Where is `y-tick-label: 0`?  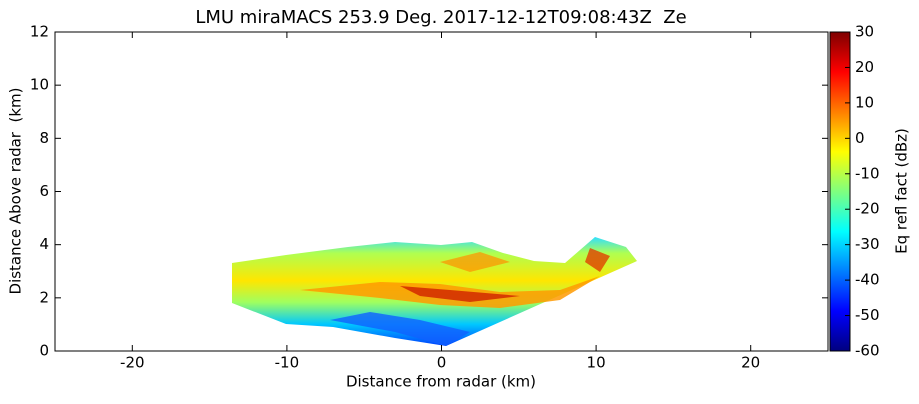 y-tick-label: 0 is located at coordinates (44, 351).